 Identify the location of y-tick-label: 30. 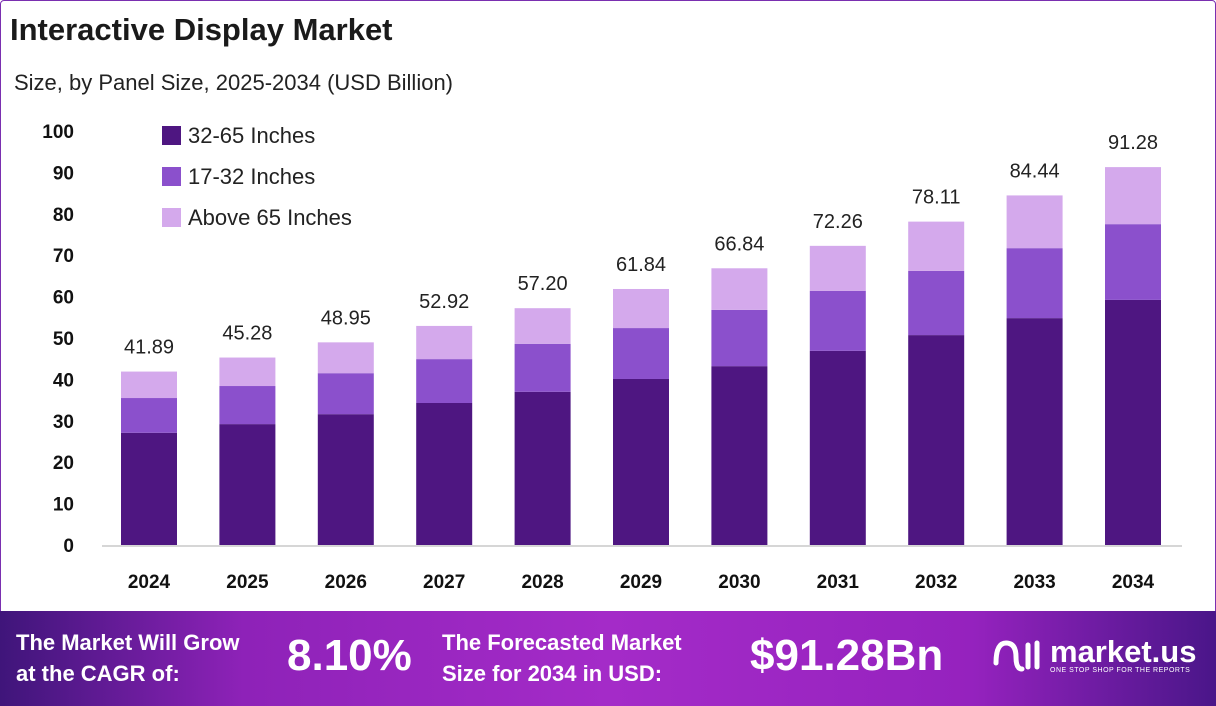
(63, 422).